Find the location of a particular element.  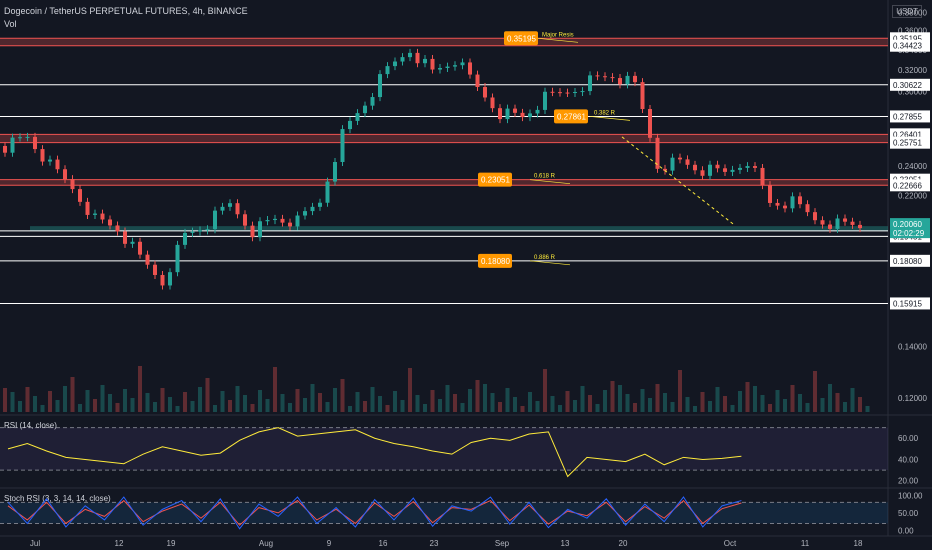

y-tick-label: 0.38000 is located at coordinates (912, 13).